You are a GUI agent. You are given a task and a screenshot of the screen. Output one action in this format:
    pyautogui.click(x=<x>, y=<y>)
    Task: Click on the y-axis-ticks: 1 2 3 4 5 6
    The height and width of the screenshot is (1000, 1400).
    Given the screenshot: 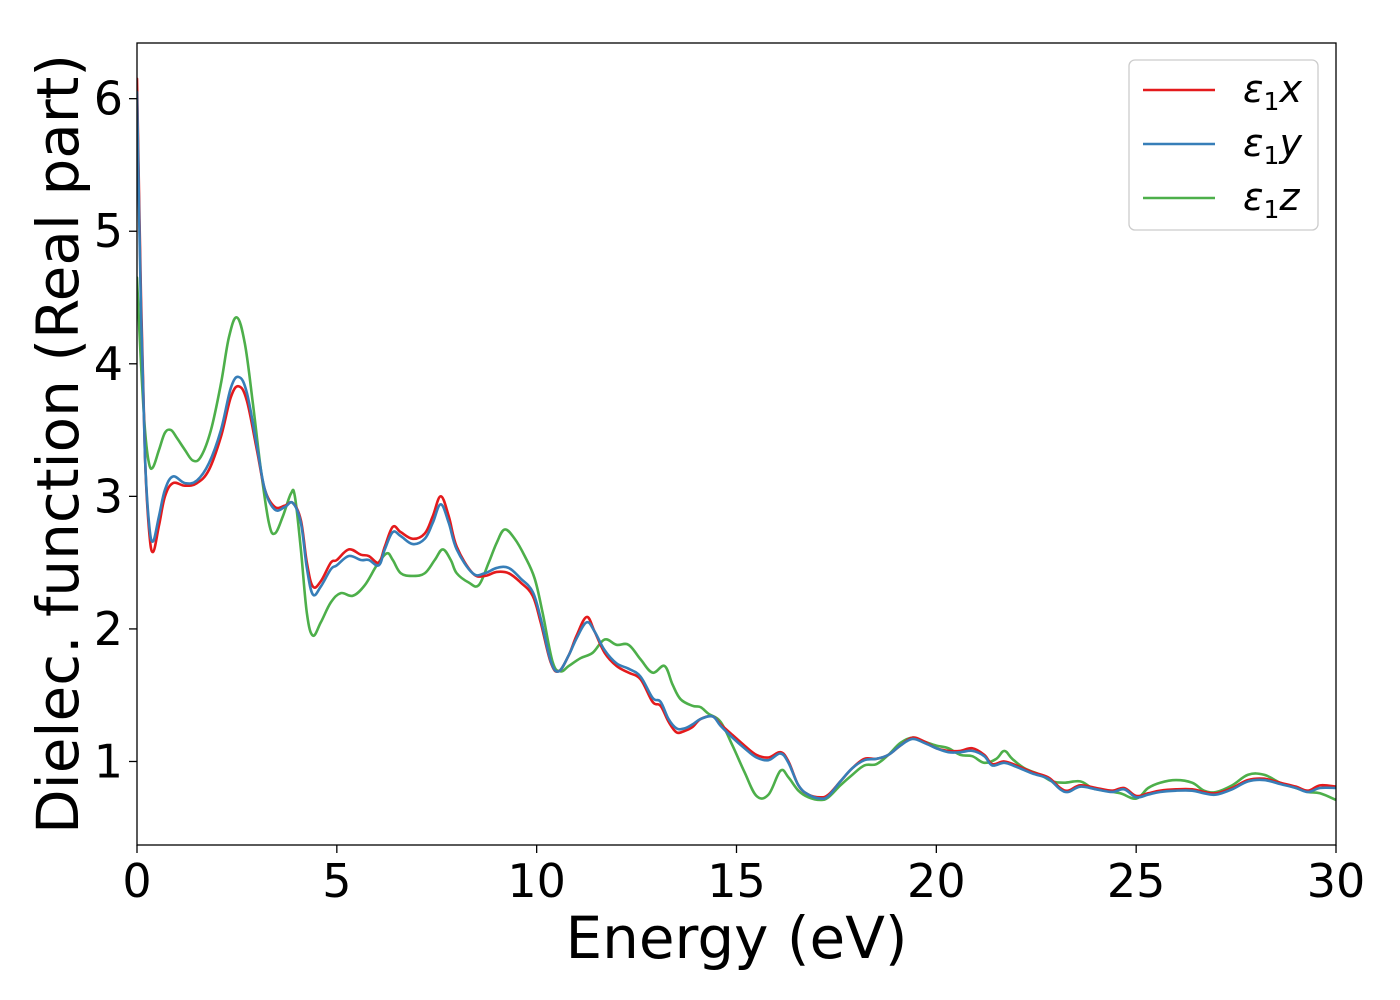 What is the action you would take?
    pyautogui.click(x=115, y=430)
    